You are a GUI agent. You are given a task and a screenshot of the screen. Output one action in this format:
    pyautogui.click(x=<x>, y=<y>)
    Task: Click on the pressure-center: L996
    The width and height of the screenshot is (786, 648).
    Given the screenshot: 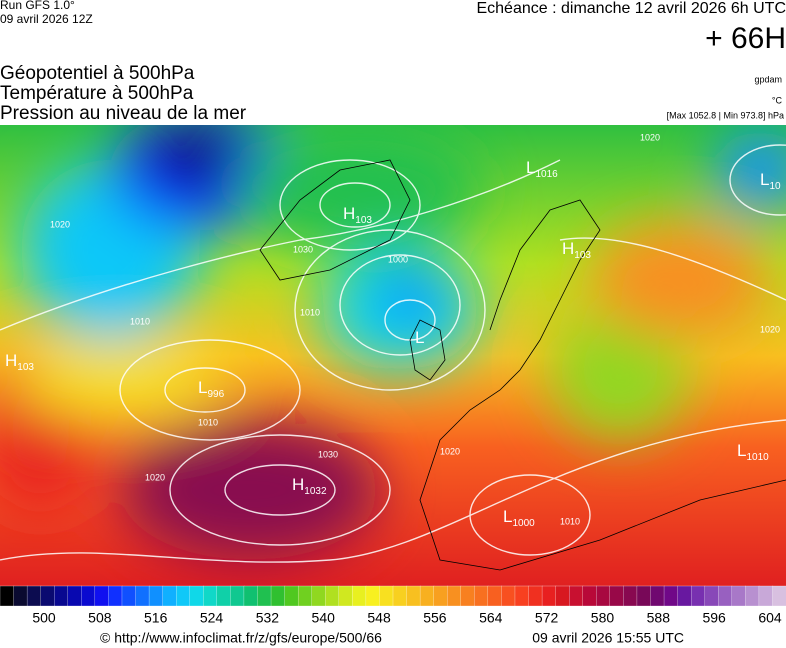 What is the action you would take?
    pyautogui.click(x=211, y=388)
    